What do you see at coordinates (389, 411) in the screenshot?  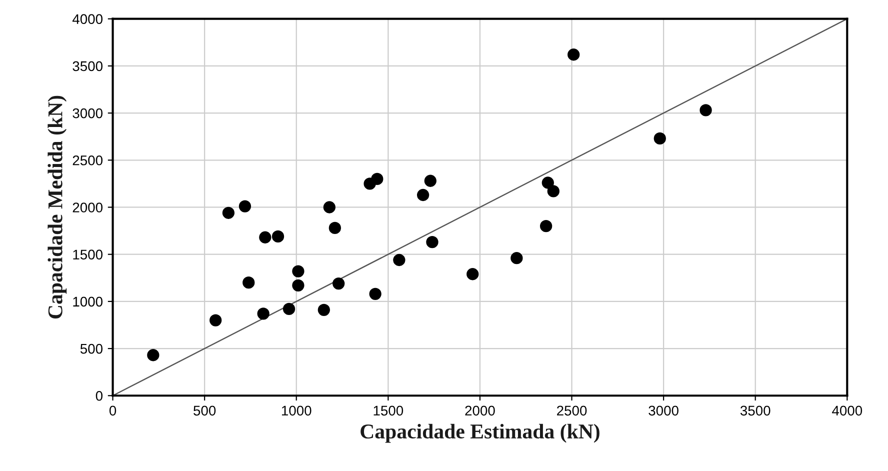 I see `x-tick-label: 1500` at bounding box center [389, 411].